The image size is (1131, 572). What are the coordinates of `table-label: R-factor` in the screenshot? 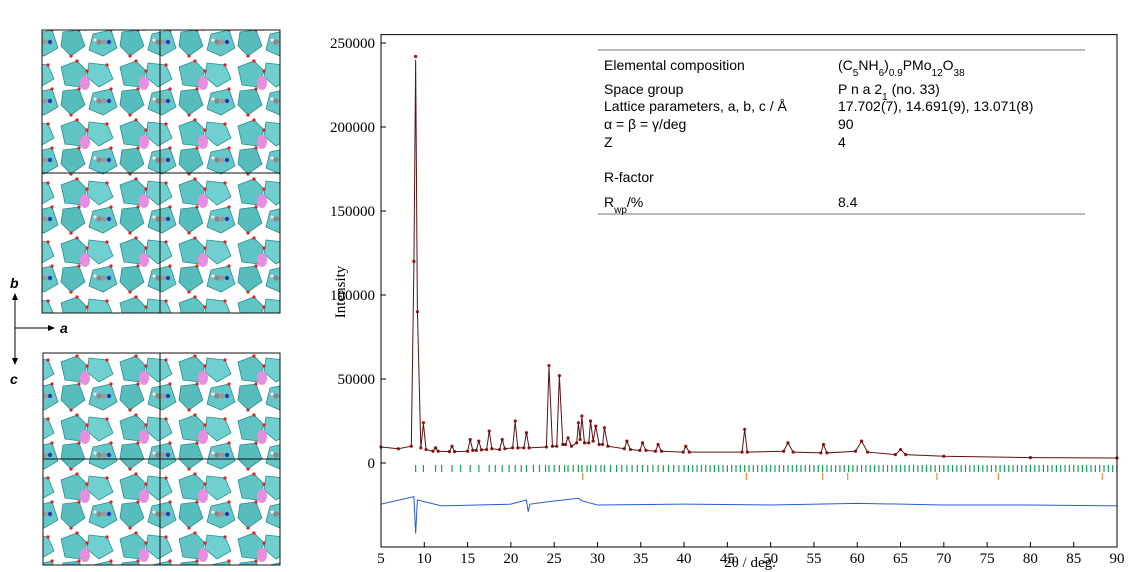 It's located at (629, 177).